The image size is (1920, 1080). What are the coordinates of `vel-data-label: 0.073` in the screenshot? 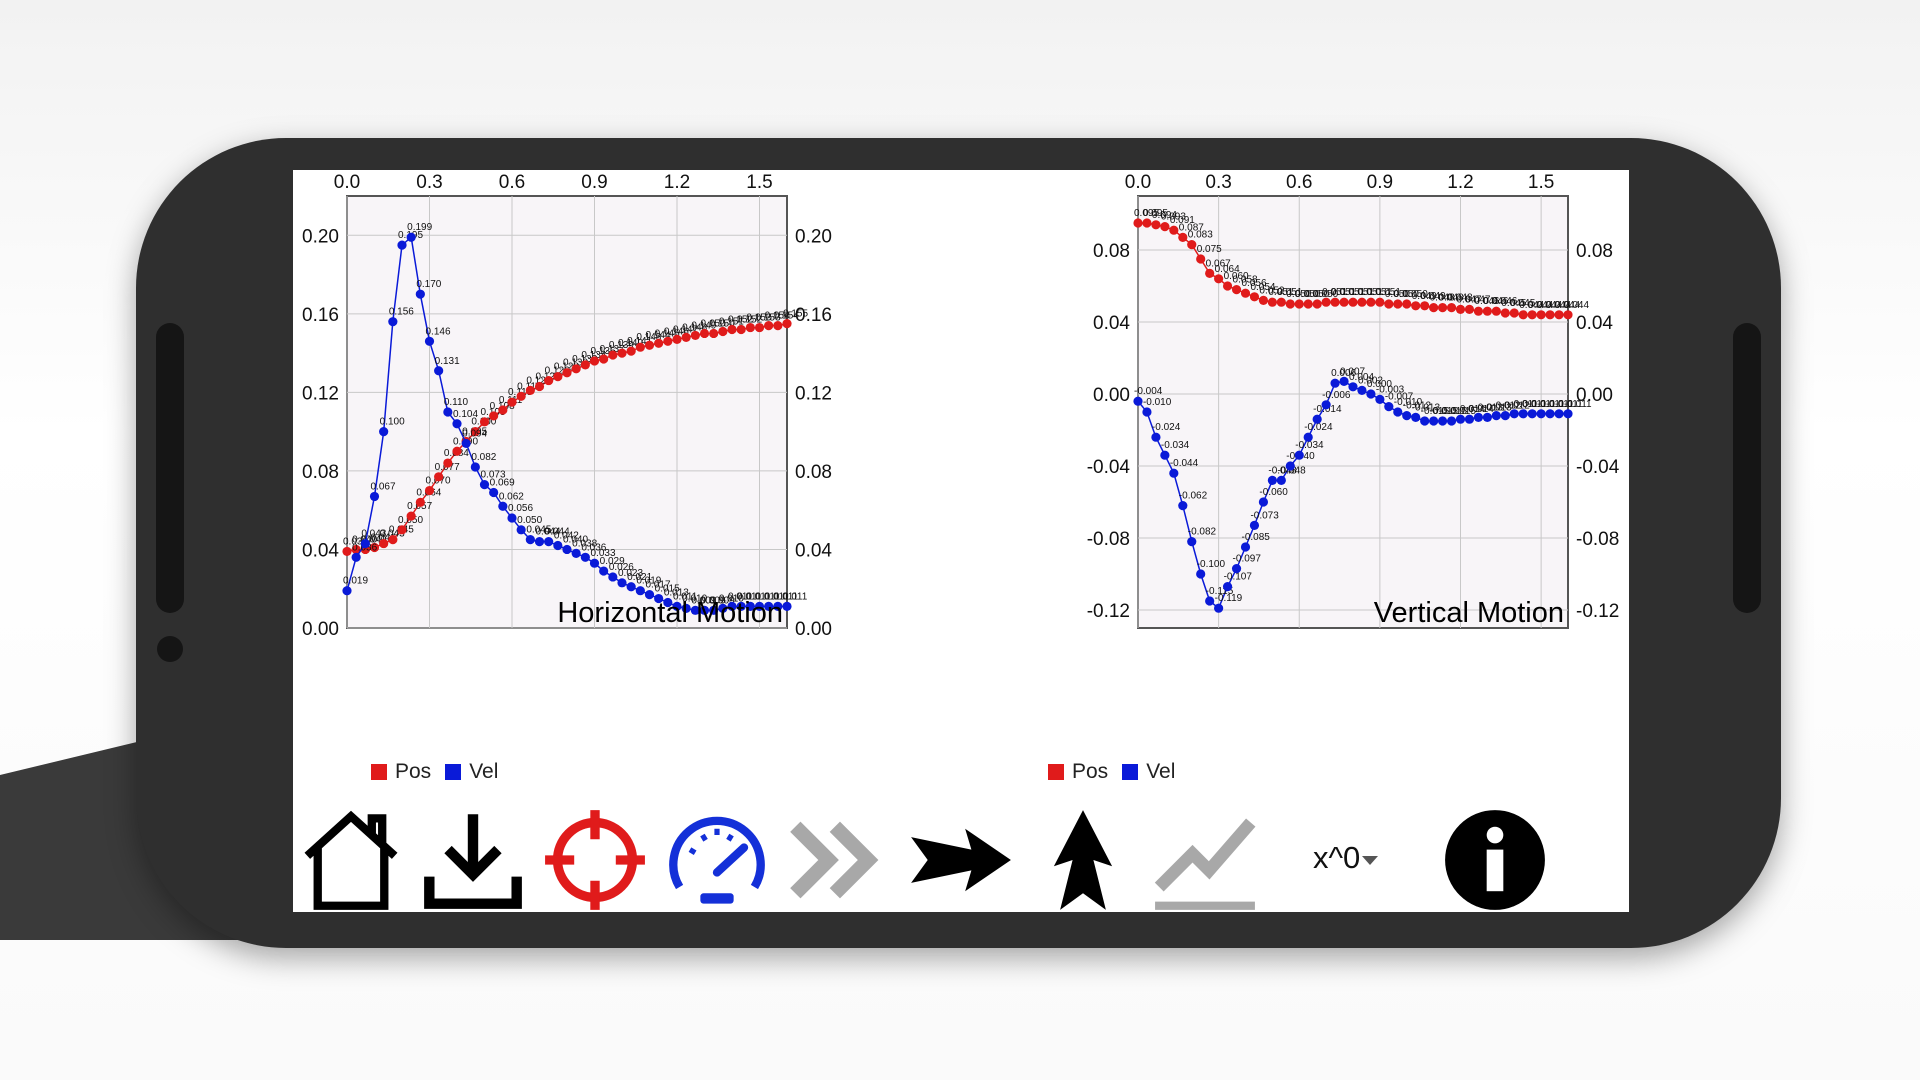 It's located at (493, 475).